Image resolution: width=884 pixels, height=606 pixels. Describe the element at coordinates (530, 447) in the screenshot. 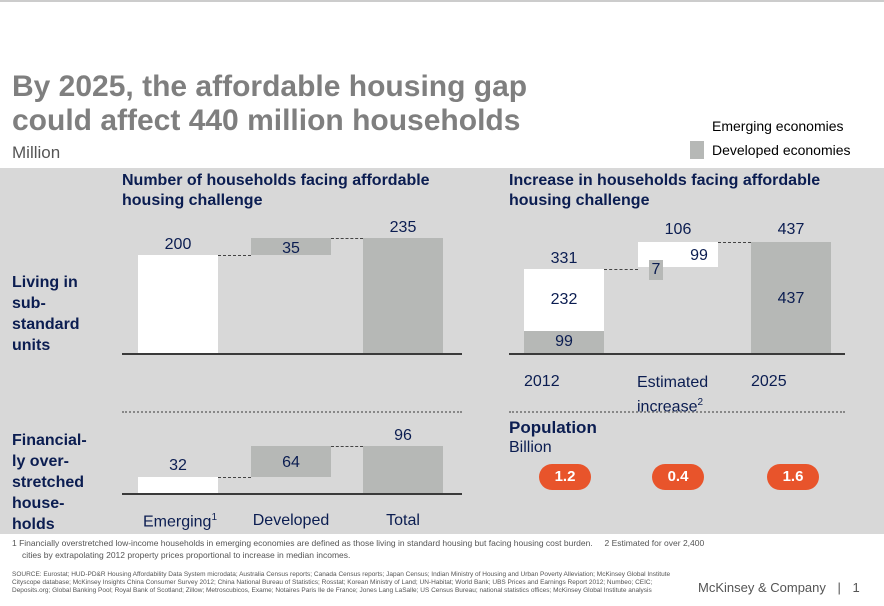

I see `population-unit: Billion` at that location.